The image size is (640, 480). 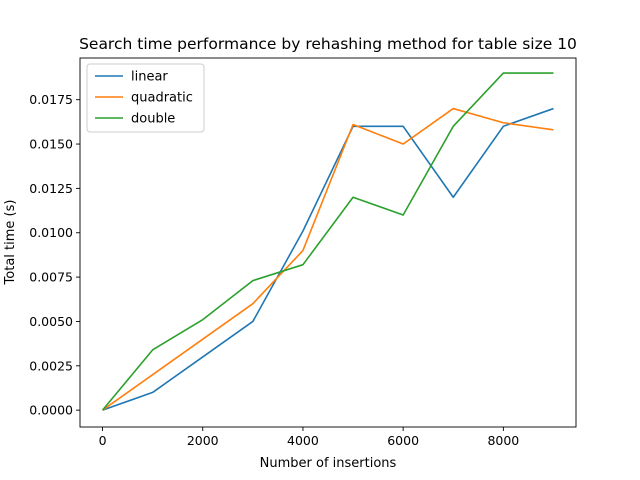 What do you see at coordinates (303, 440) in the screenshot?
I see `x-tick-label: 4000` at bounding box center [303, 440].